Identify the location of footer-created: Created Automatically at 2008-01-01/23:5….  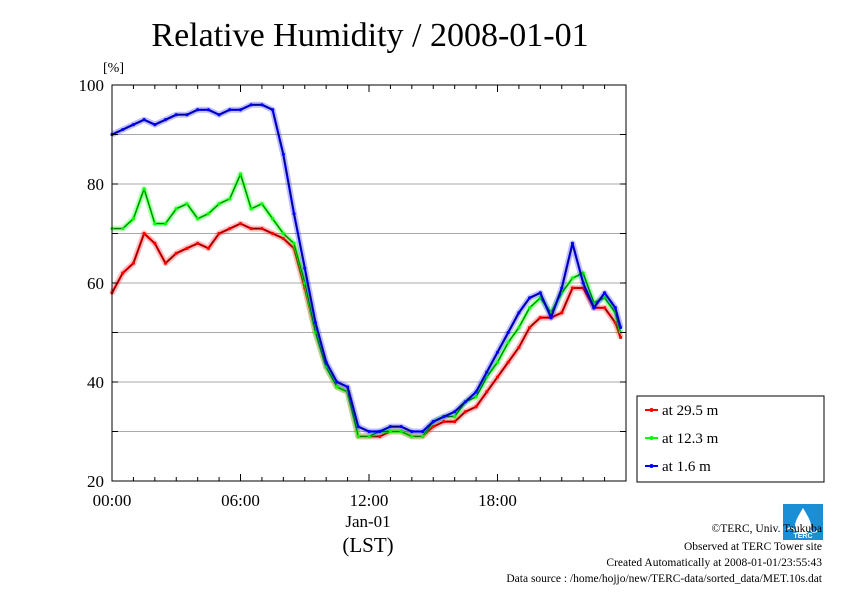
(714, 563).